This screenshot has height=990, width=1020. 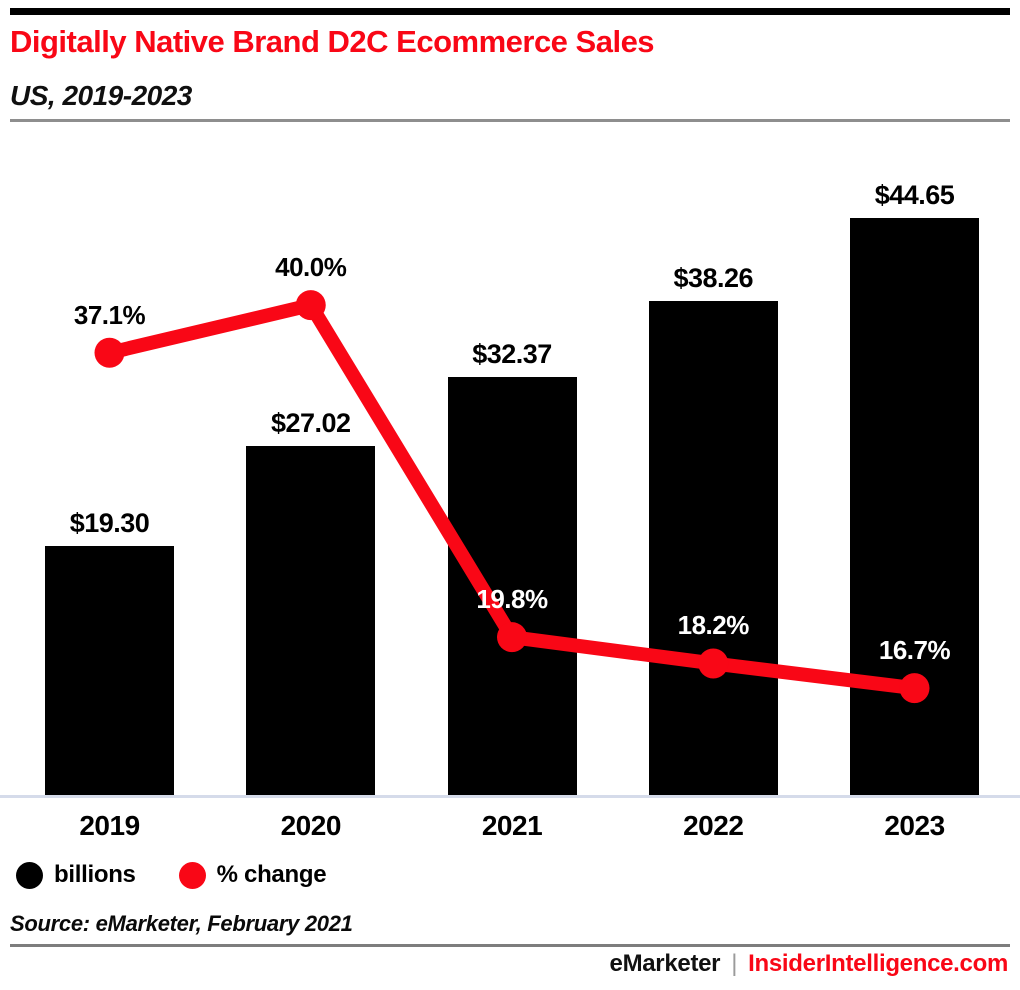 I want to click on x-axis-label-2020: 2020, so click(x=311, y=825).